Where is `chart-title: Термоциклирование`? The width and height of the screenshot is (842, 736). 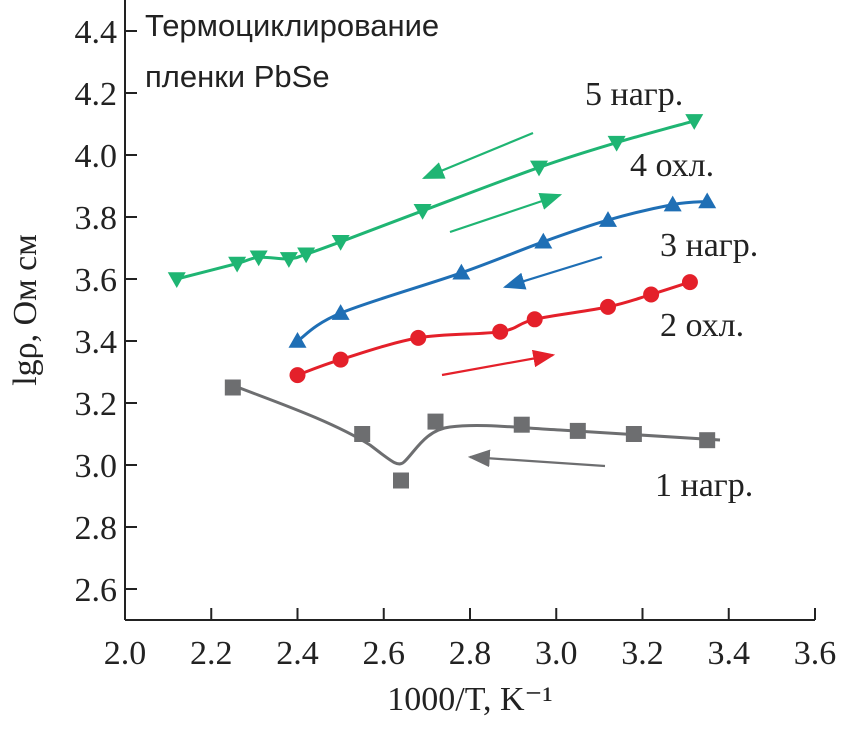
chart-title: Термоциклирование is located at coordinates (292, 25).